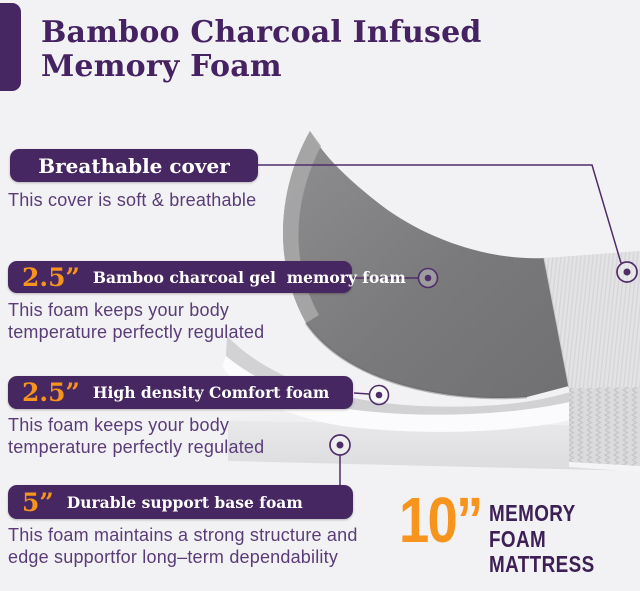 Image resolution: width=640 pixels, height=591 pixels. Describe the element at coordinates (51, 277) in the screenshot. I see `memory-foam-thickness: 2.5”` at that location.